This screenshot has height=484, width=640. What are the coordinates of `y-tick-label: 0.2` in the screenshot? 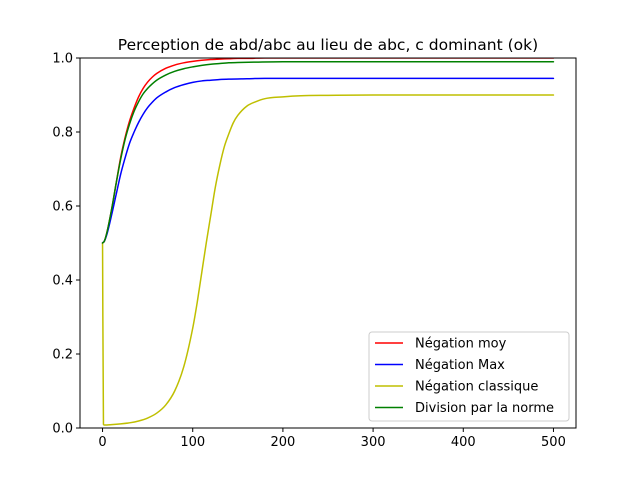 It's located at (62, 355).